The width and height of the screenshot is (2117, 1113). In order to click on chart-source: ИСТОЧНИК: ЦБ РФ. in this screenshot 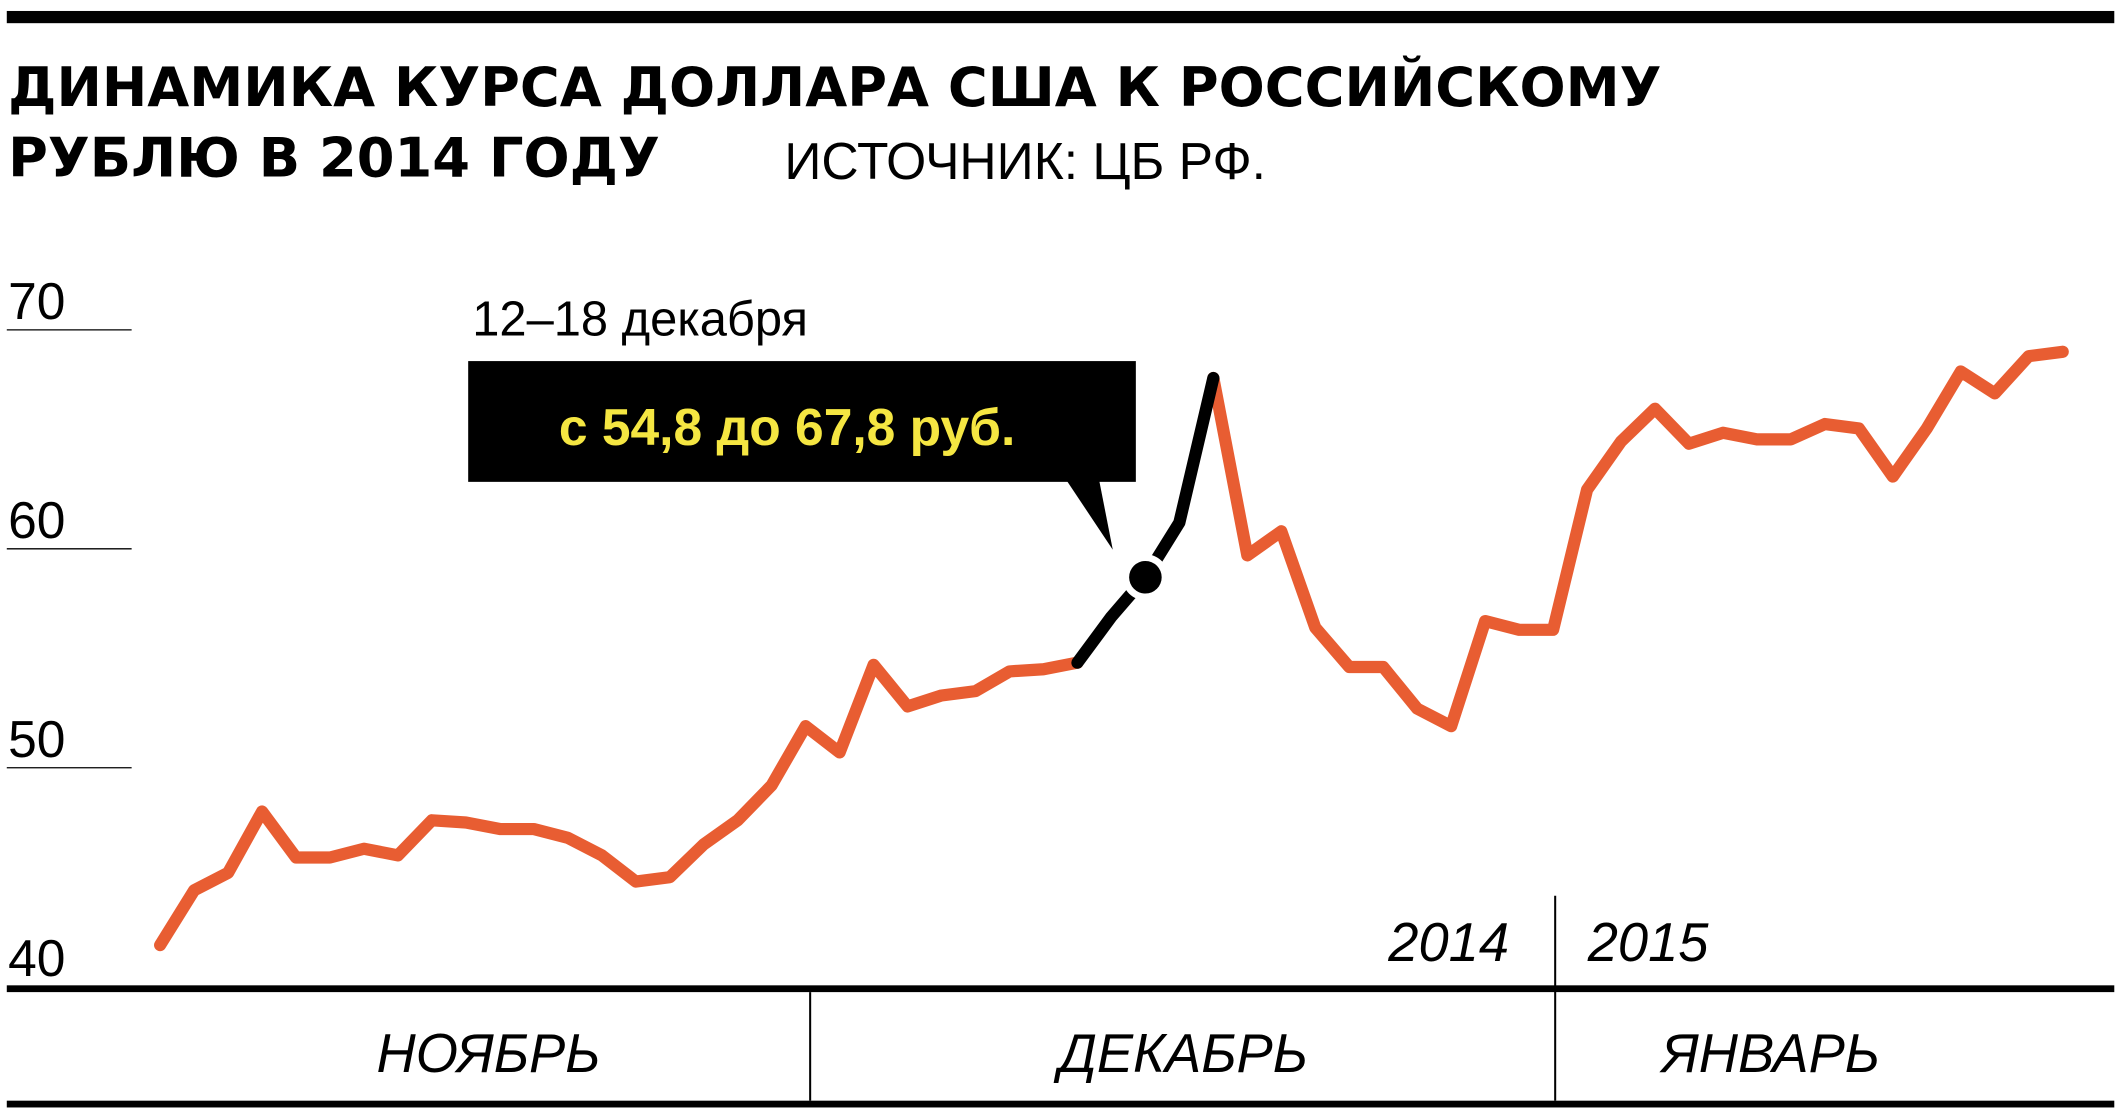, I will do `click(1025, 161)`.